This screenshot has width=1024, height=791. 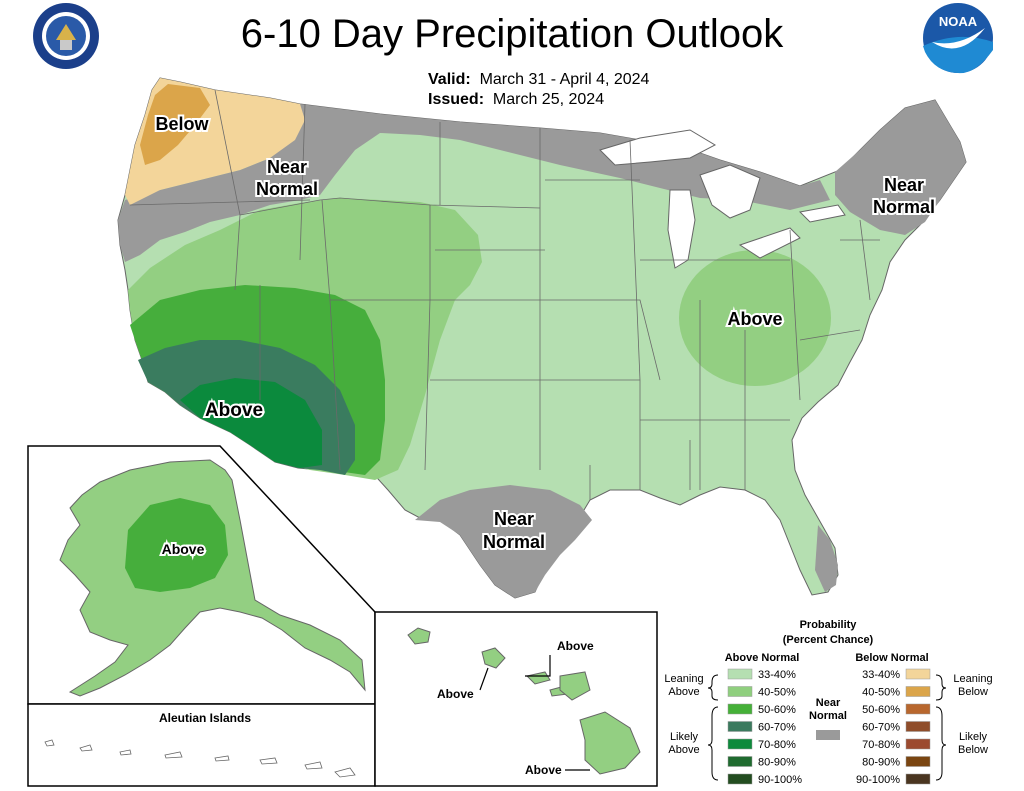 I want to click on legend-braces, so click(x=827, y=727).